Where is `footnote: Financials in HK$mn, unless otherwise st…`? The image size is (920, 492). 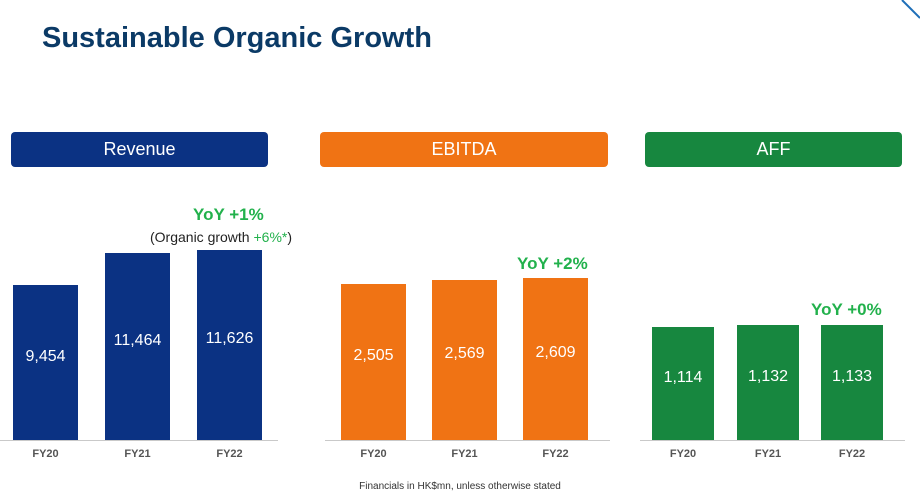 footnote: Financials in HK$mn, unless otherwise st… is located at coordinates (460, 486).